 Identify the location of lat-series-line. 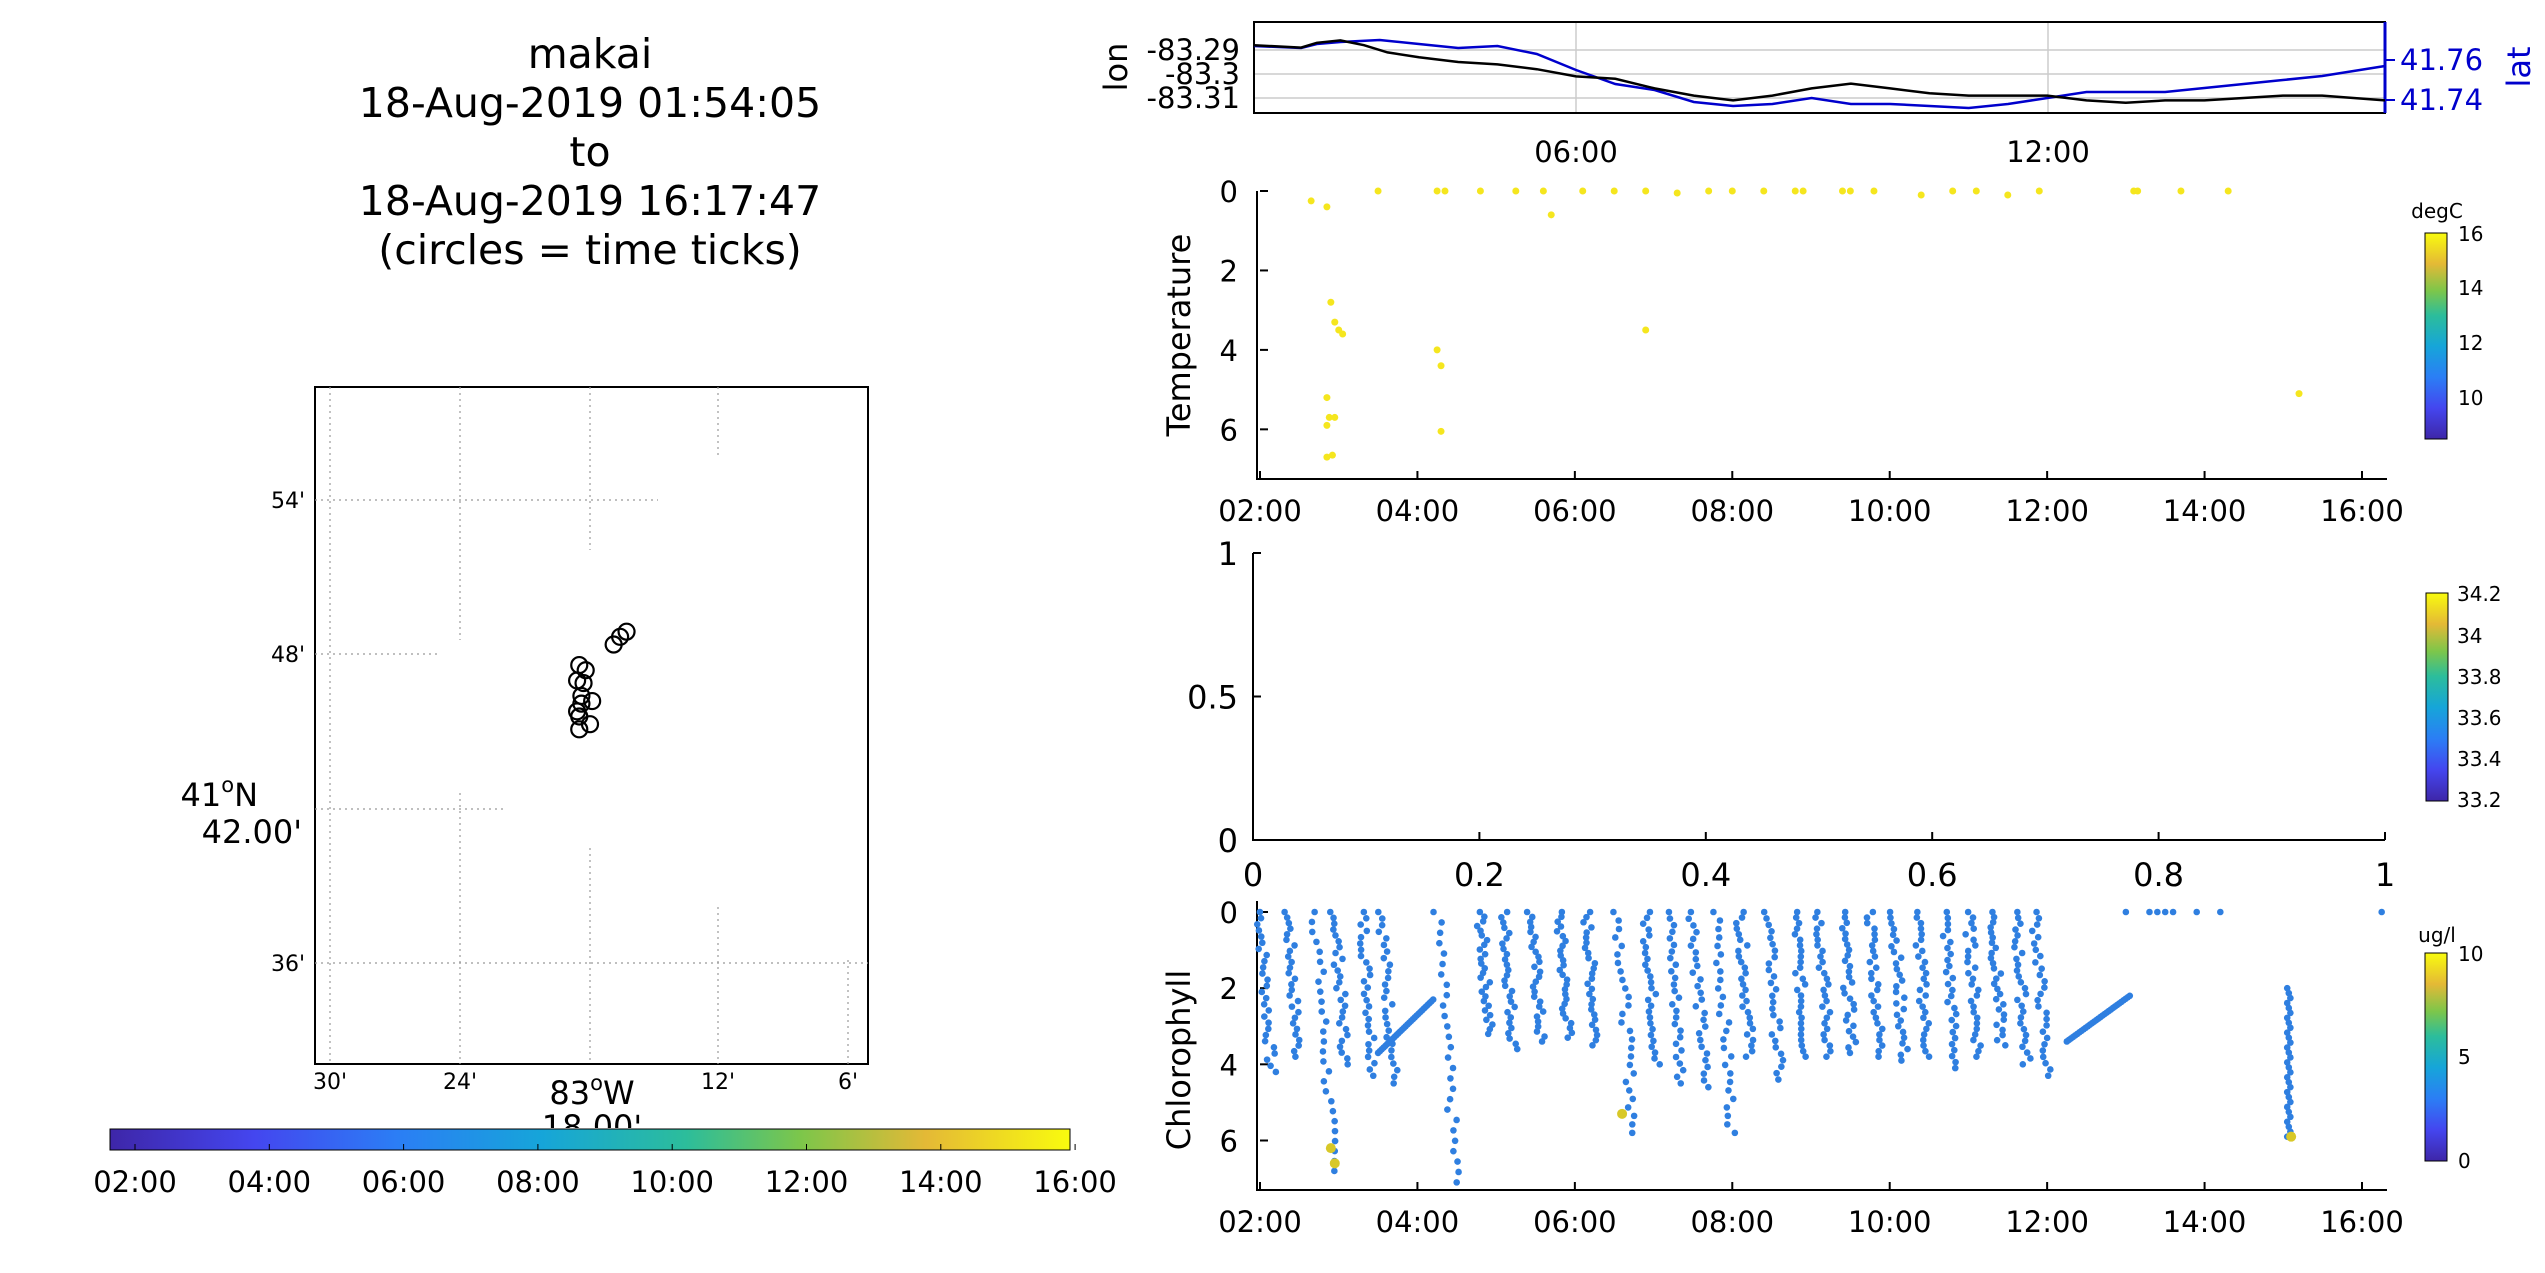
(1819, 74).